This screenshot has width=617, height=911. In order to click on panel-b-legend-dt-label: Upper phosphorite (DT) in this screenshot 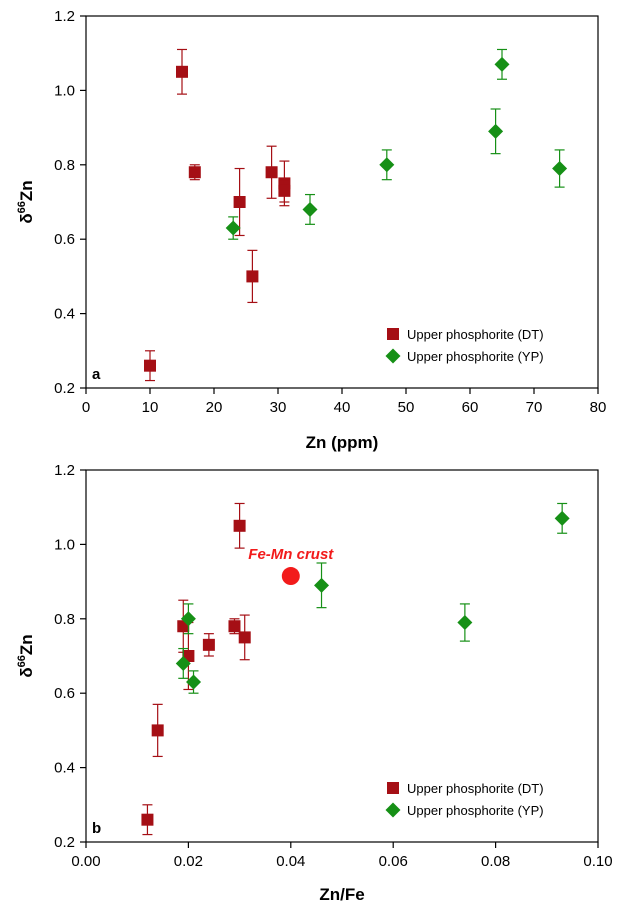, I will do `click(475, 788)`.